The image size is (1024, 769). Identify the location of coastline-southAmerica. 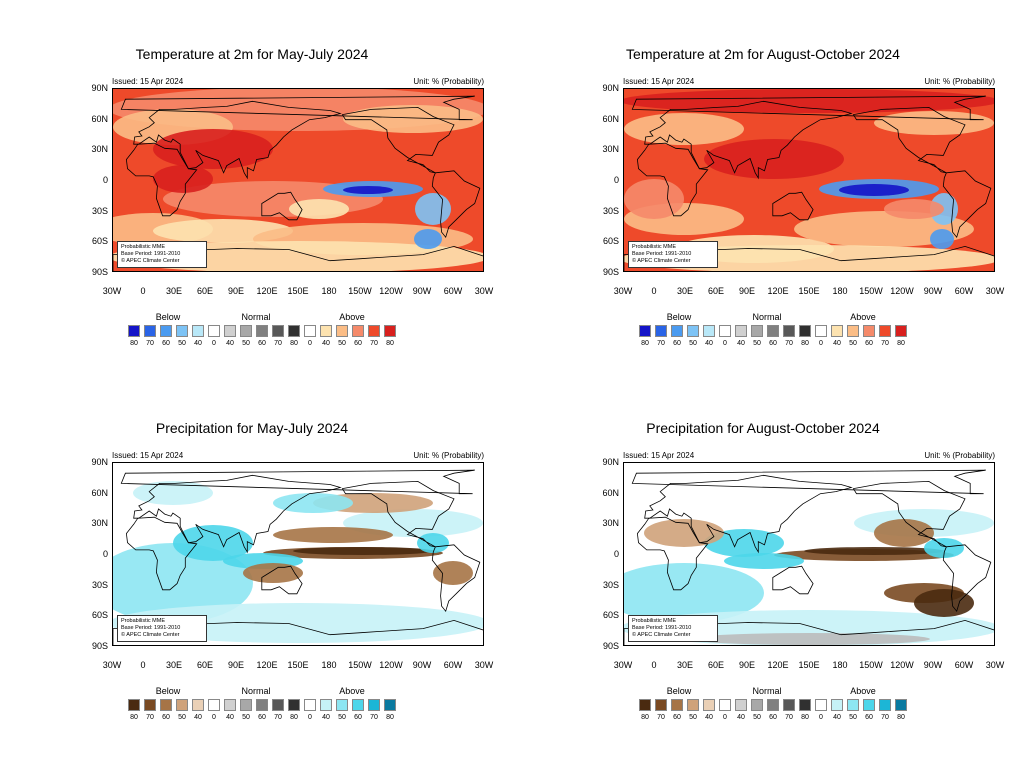
(967, 578).